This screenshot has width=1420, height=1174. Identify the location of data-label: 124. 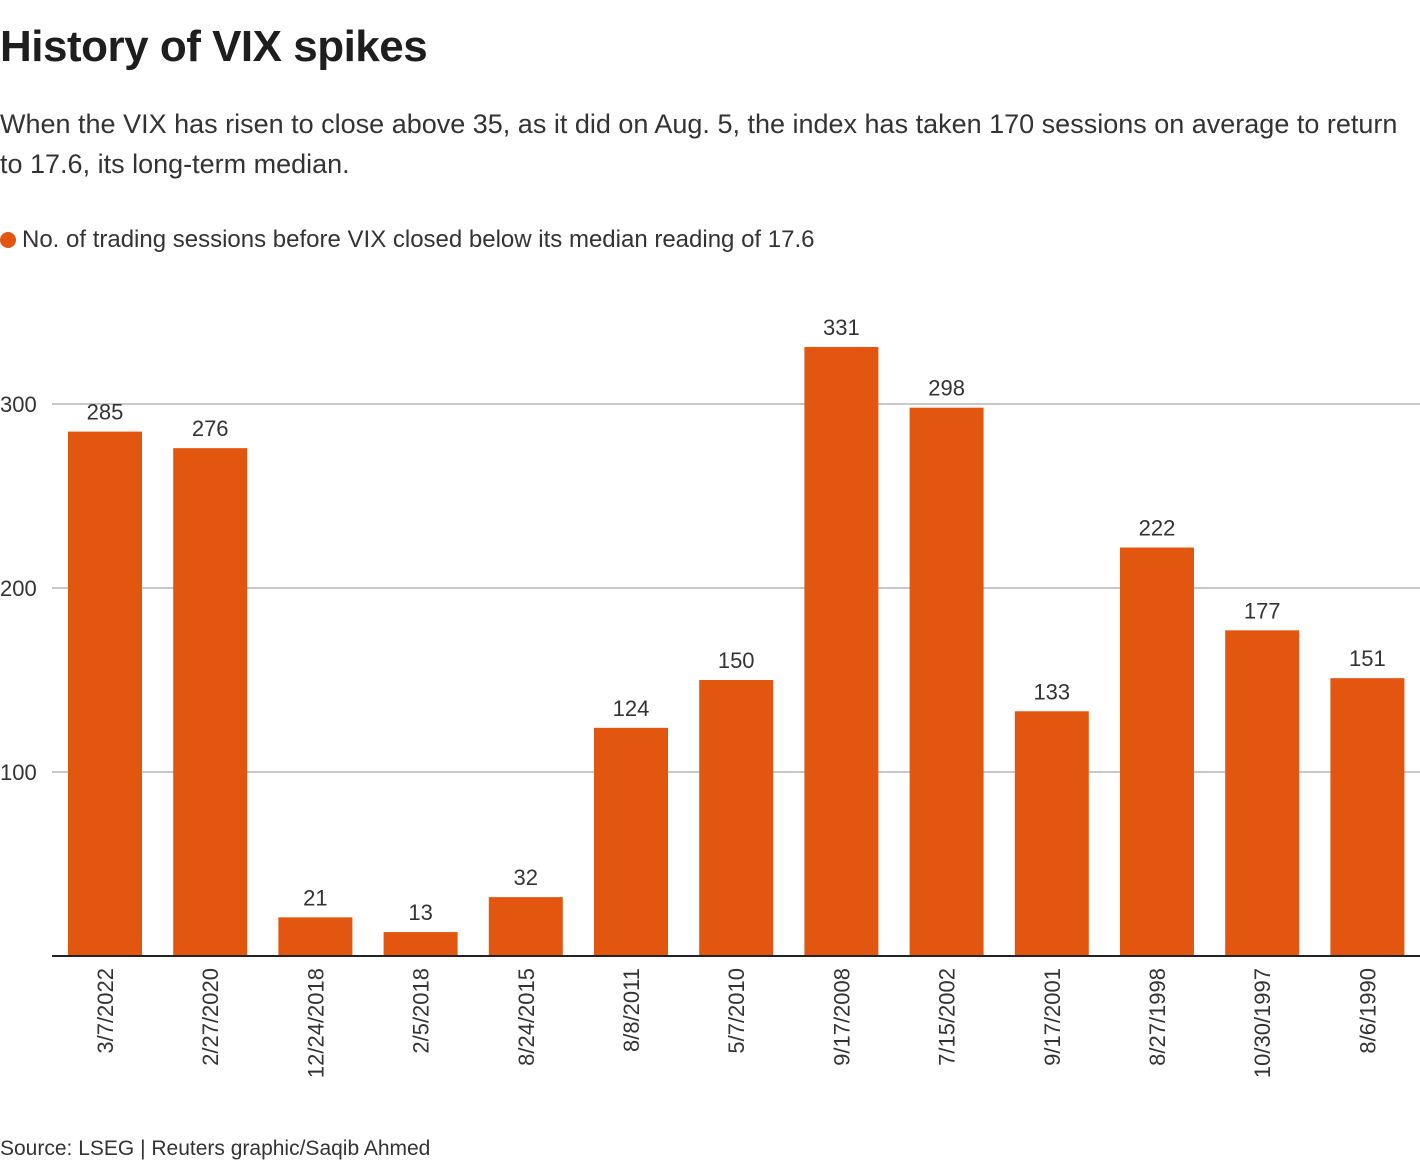
(631, 708).